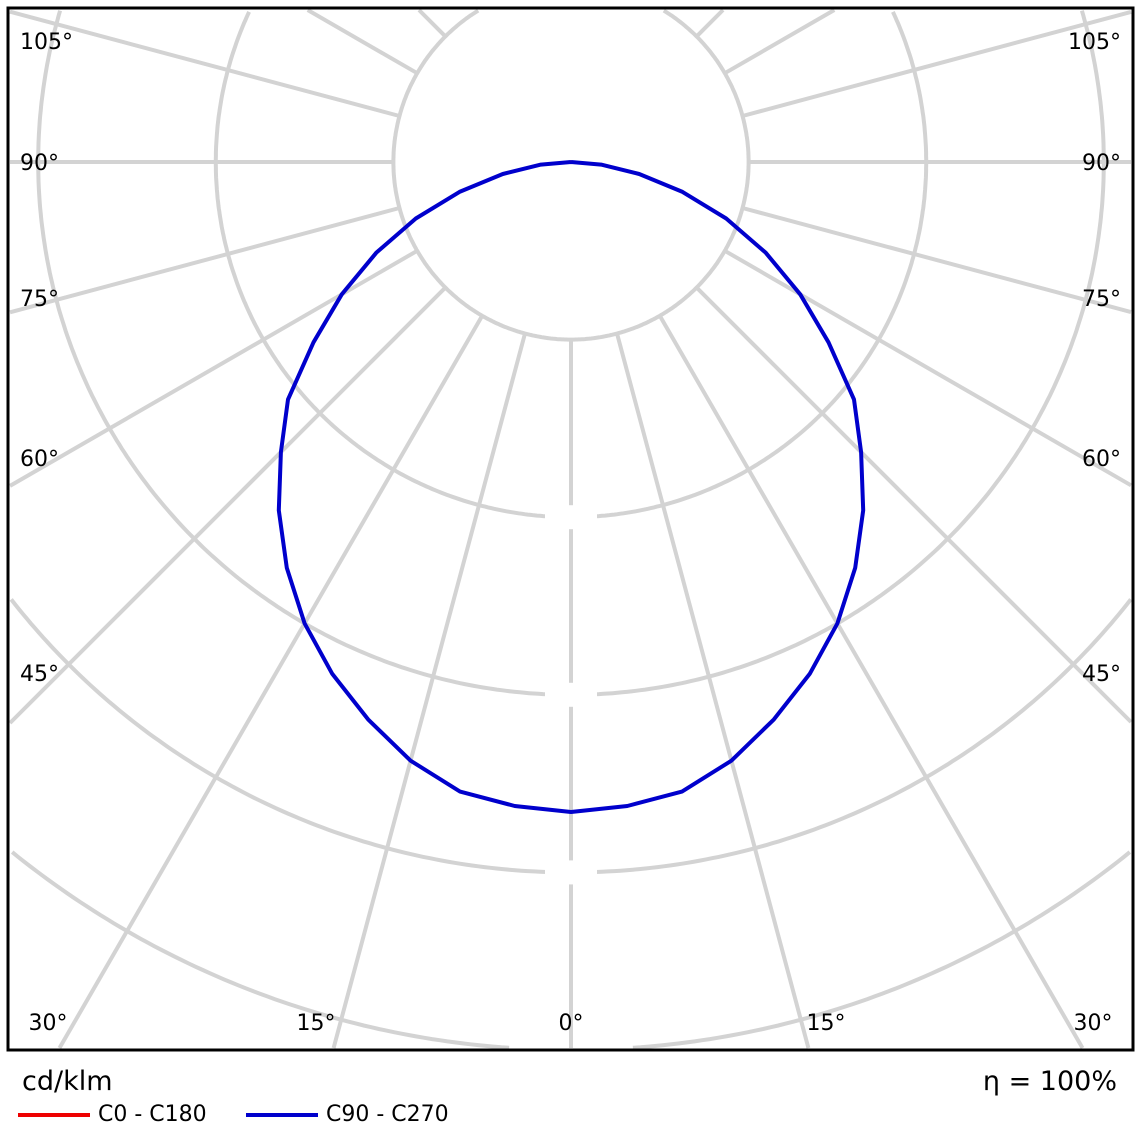 Image resolution: width=1143 pixels, height=1143 pixels. I want to click on angle-label-left: 90°, so click(39, 163).